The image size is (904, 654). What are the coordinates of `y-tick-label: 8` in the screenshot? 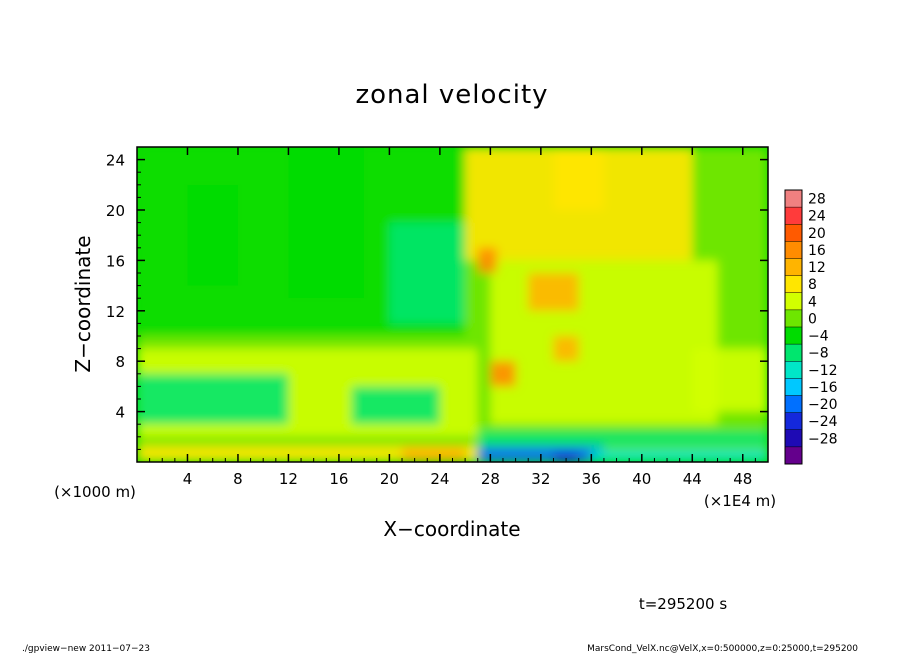 It's located at (120, 362).